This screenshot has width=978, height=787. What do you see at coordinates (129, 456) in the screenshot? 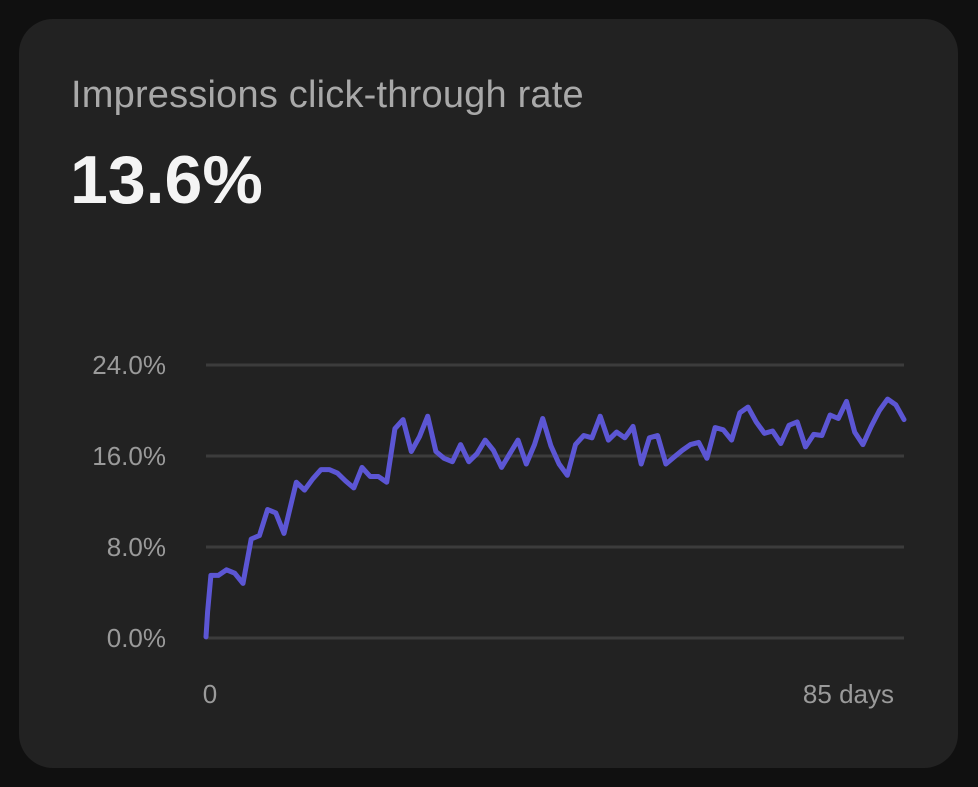
I see `y-tick-label: 16.0%` at bounding box center [129, 456].